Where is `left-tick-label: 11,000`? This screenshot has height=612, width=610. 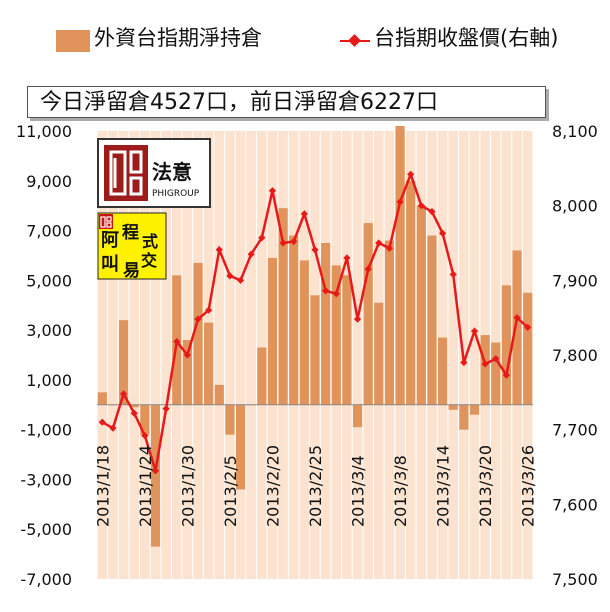
left-tick-label: 11,000 is located at coordinates (44, 131).